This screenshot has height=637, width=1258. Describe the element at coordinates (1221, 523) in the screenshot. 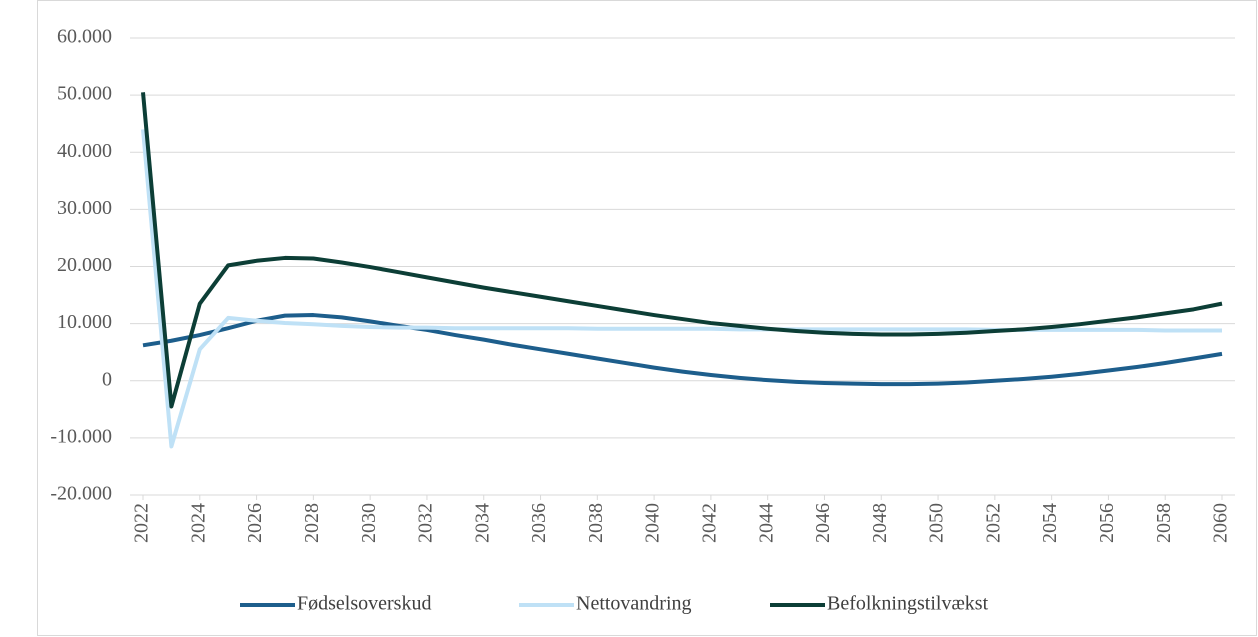

I see `x-tick-label: 2060` at that location.